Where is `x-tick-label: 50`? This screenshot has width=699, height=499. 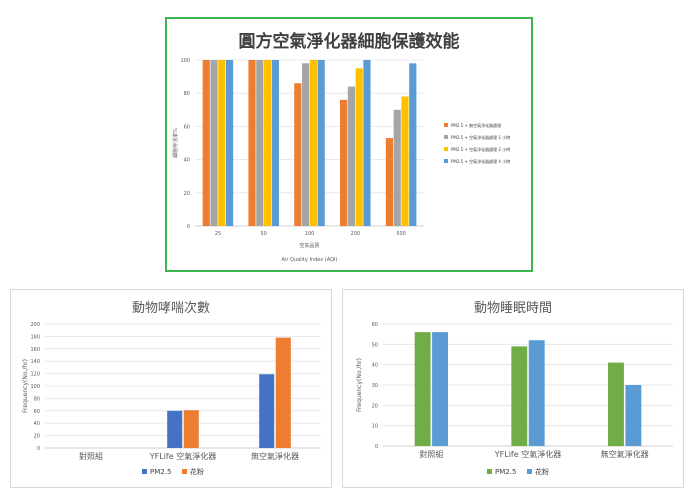
x-tick-label: 50 is located at coordinates (264, 234).